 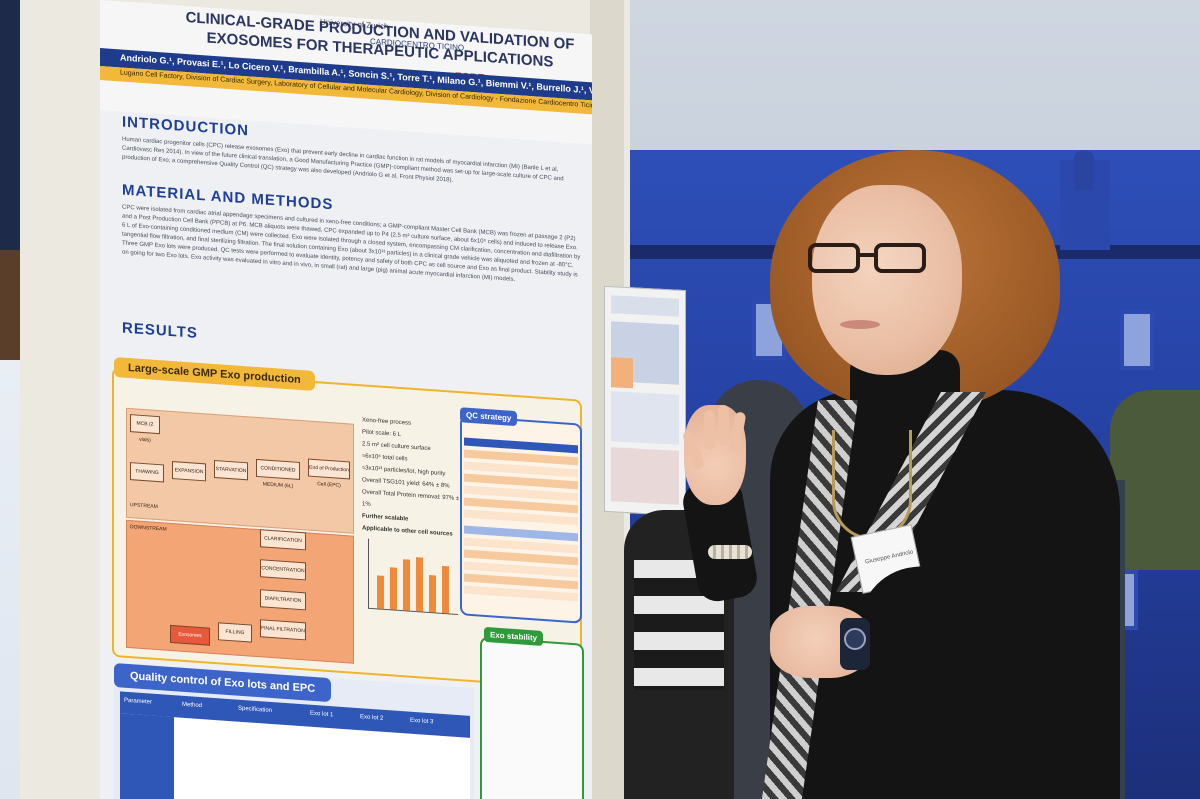 What do you see at coordinates (855, 639) in the screenshot?
I see `watch-face` at bounding box center [855, 639].